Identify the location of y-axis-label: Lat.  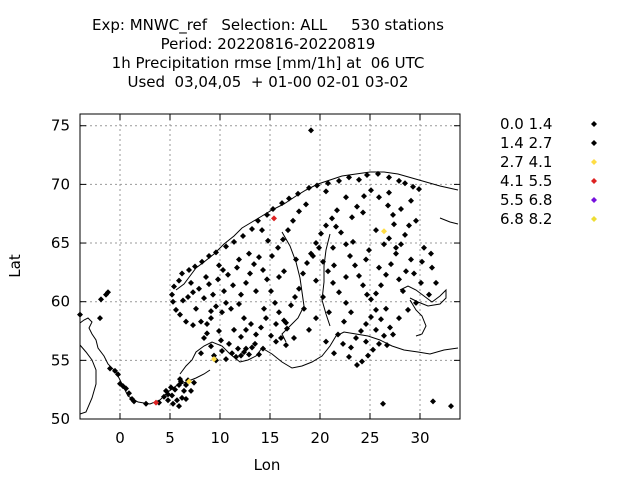
(15, 266).